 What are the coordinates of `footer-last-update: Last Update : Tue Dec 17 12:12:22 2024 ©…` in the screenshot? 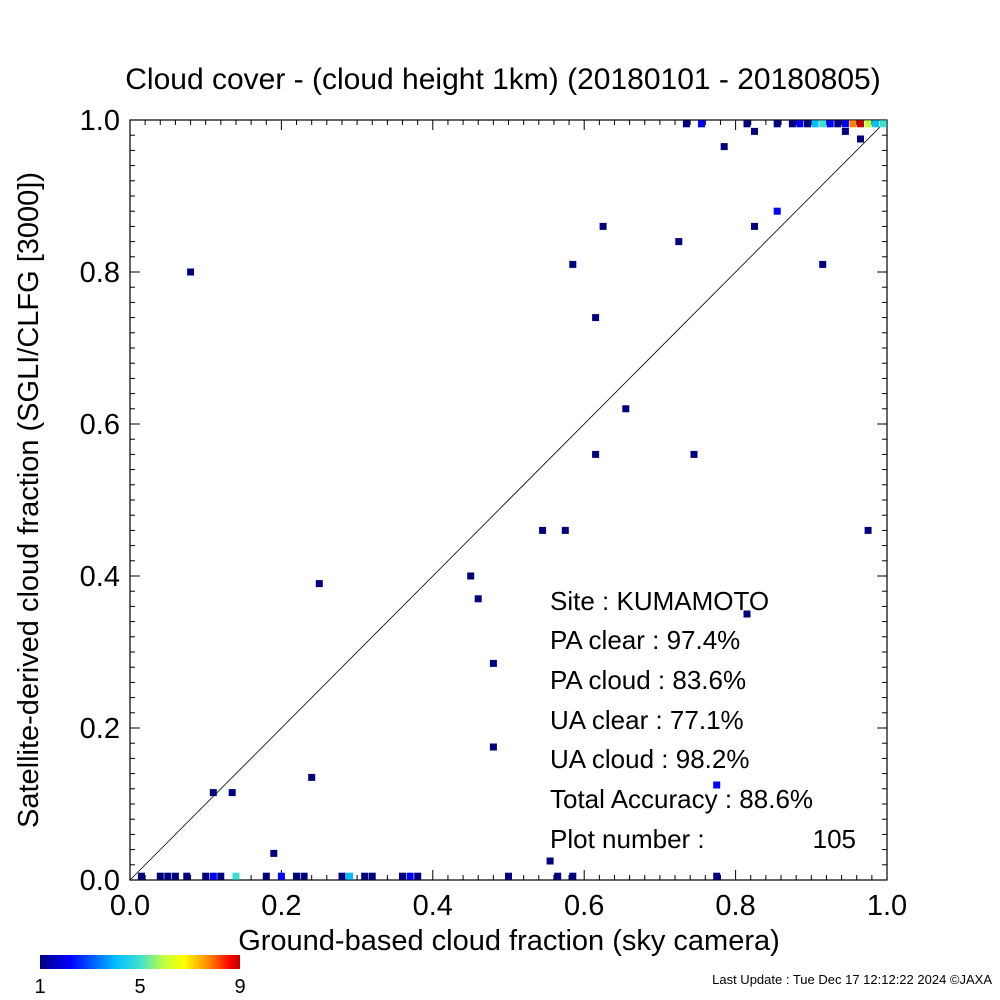 It's located at (852, 979).